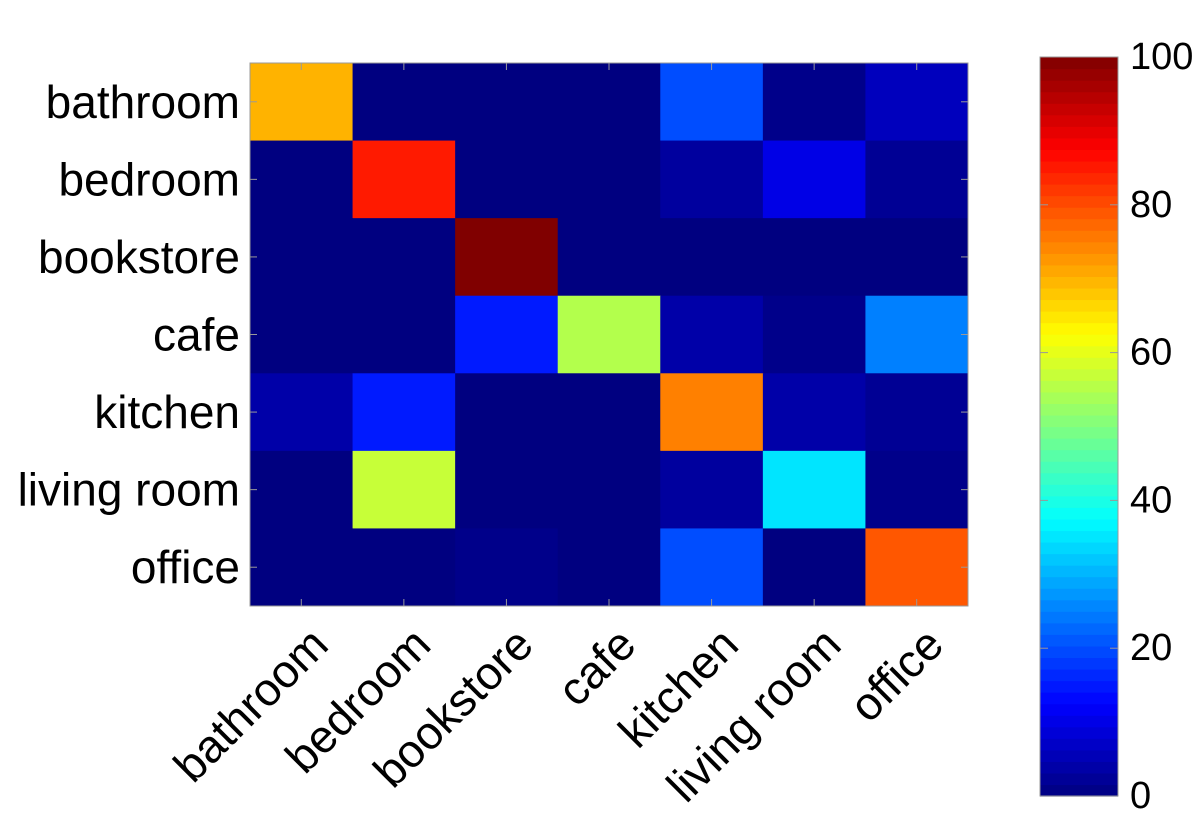 This screenshot has width=1196, height=818. I want to click on heatmap-cell-living-room-cafe: living room / cafe: 0, so click(609, 489).